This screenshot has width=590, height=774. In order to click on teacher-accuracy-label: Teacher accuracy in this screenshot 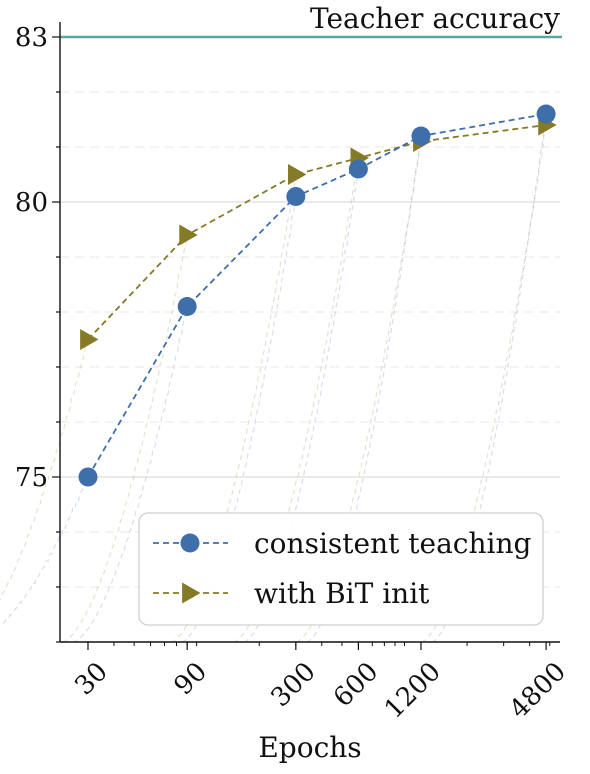, I will do `click(435, 18)`.